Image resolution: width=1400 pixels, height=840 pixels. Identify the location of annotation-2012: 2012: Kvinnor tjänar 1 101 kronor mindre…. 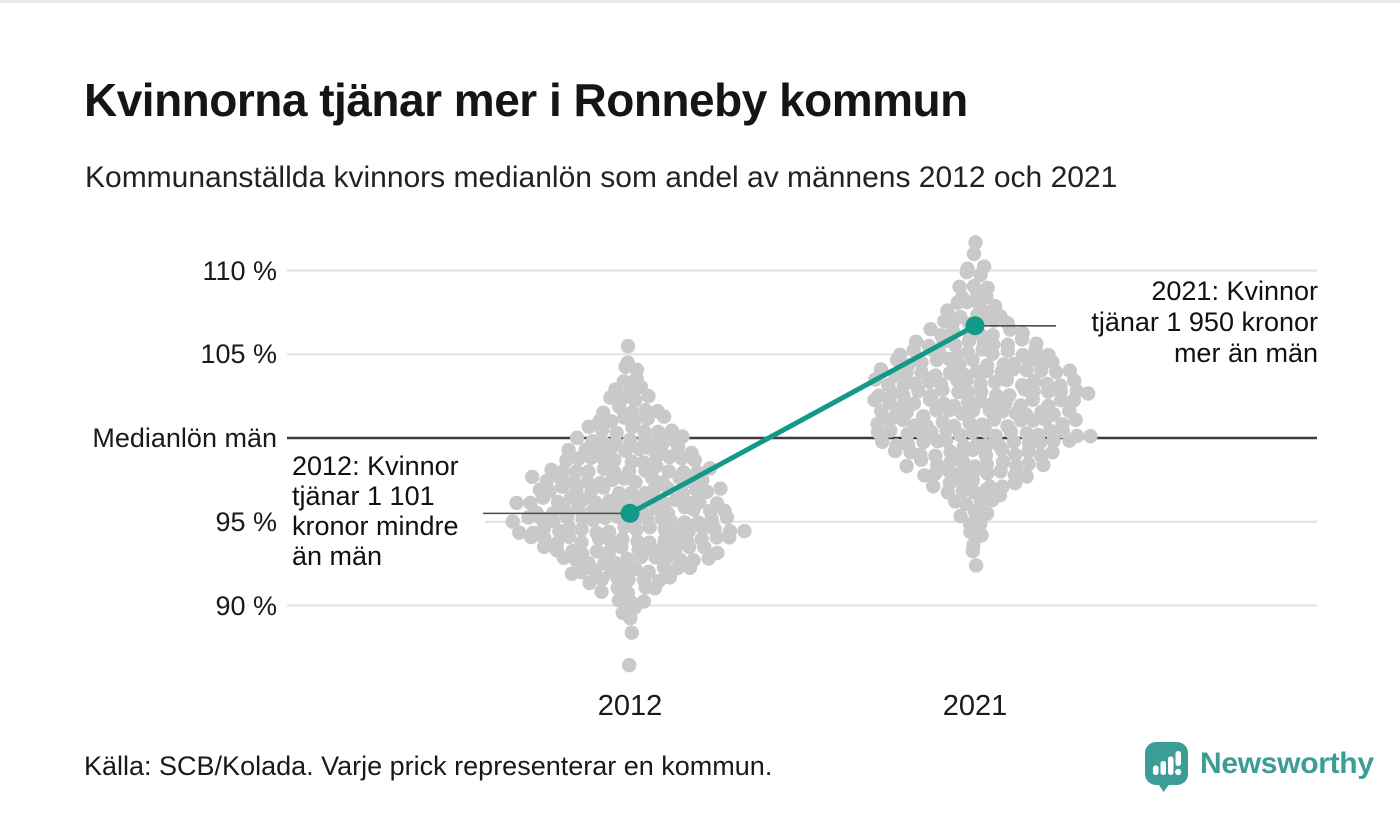
(375, 511).